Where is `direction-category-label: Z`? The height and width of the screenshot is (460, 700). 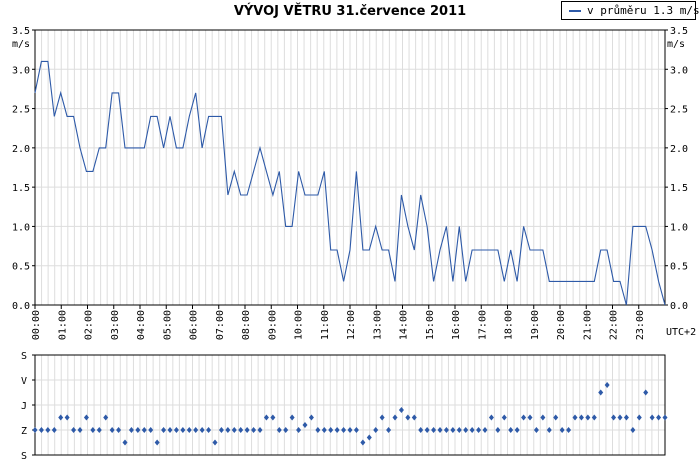 direction-category-label: Z is located at coordinates (24, 431).